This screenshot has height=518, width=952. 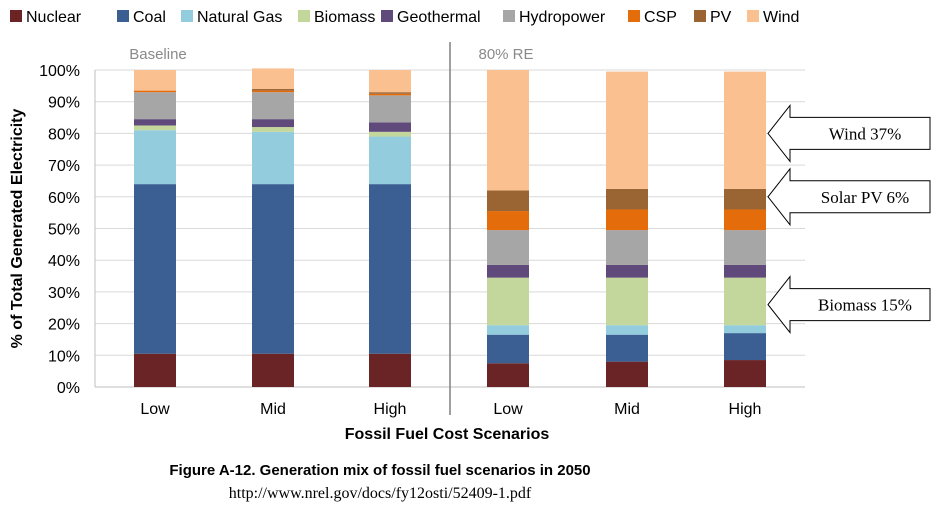 What do you see at coordinates (149, 17) in the screenshot?
I see `legend-label: Coal` at bounding box center [149, 17].